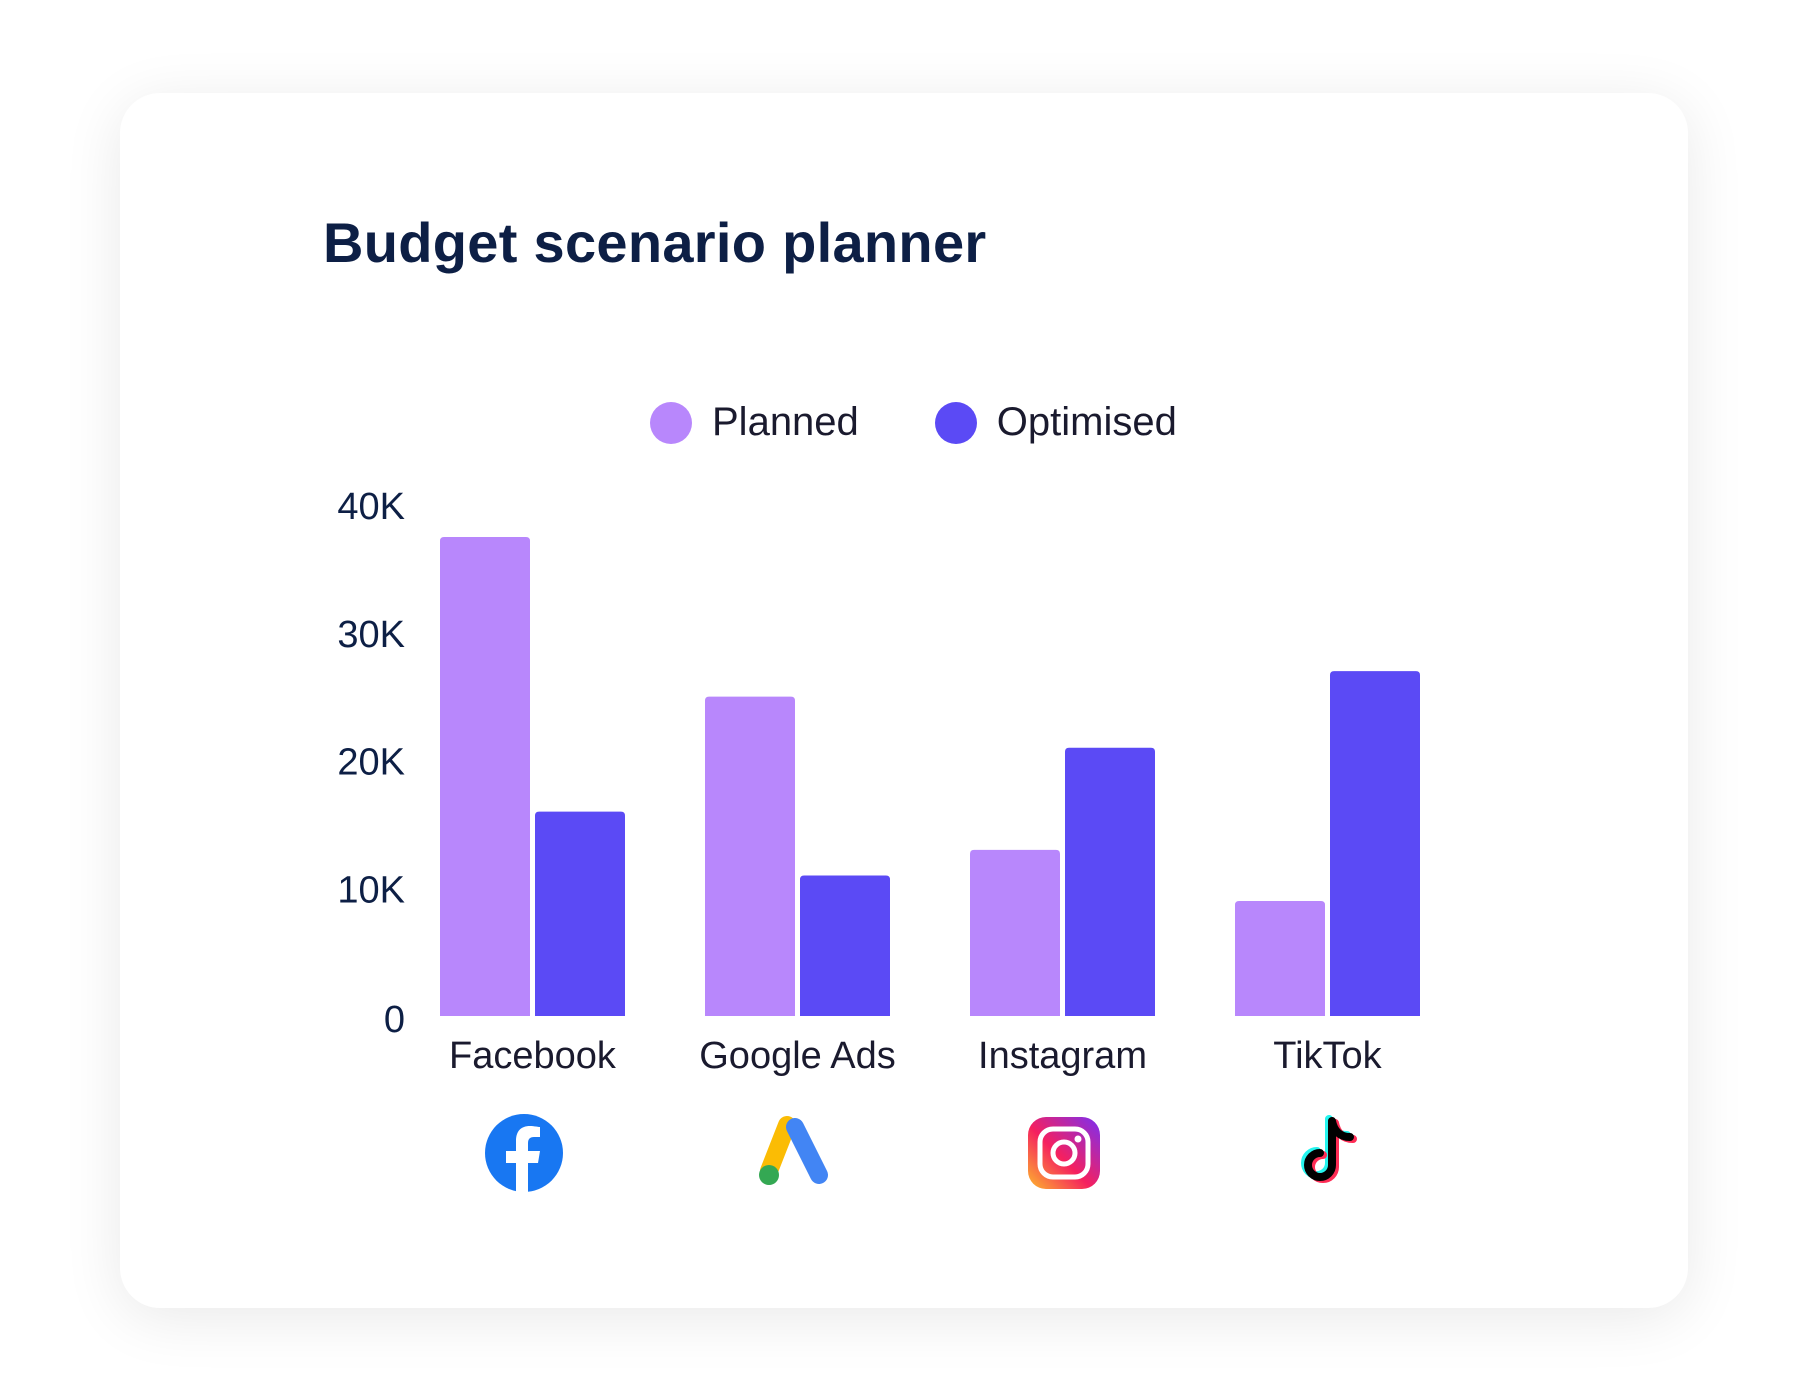 The width and height of the screenshot is (1800, 1396). I want to click on x-tick-label: Facebook, so click(533, 1056).